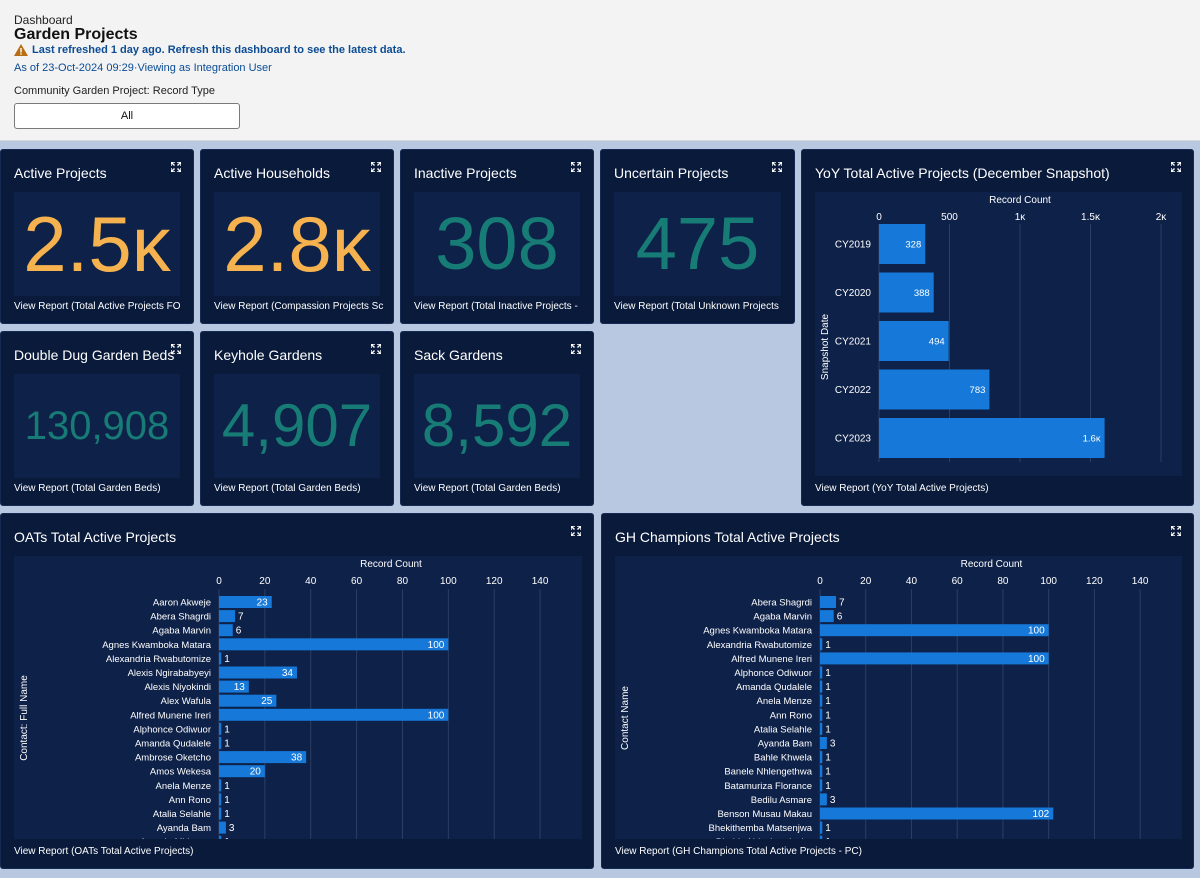 The height and width of the screenshot is (878, 1200). I want to click on data-label: 388, so click(922, 293).